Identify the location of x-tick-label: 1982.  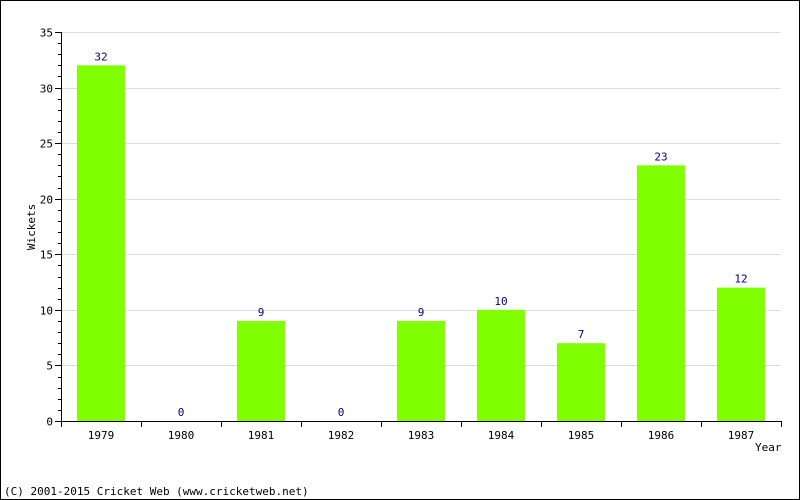
(341, 435).